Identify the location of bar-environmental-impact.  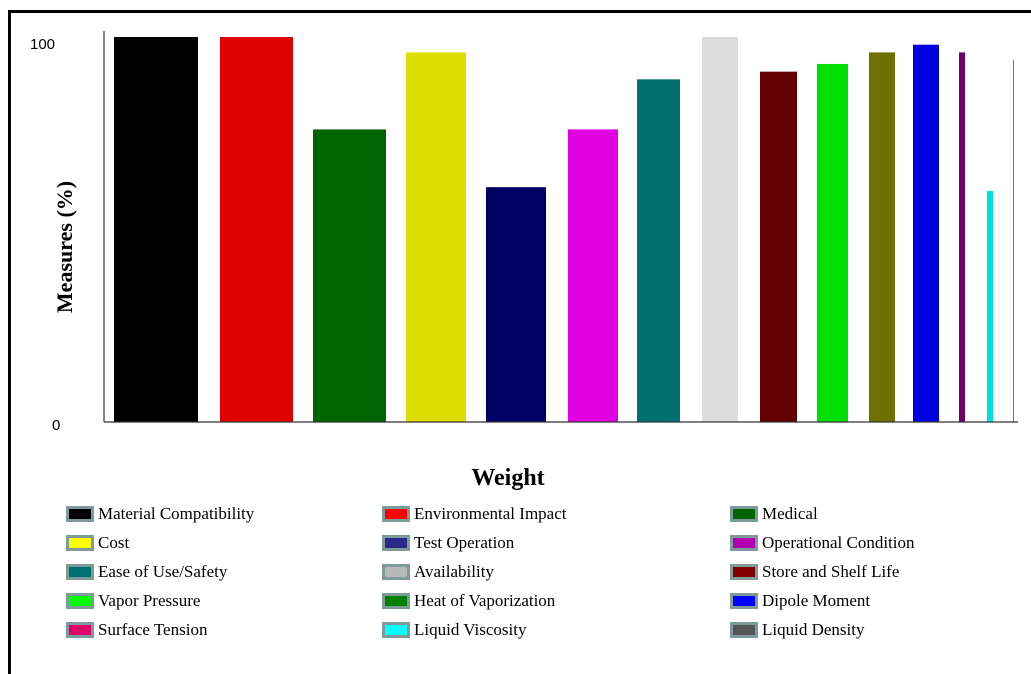
(256, 229).